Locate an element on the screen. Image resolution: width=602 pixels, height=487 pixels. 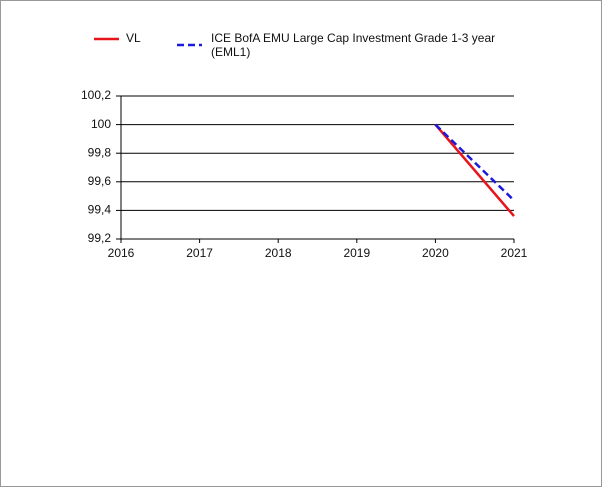
x-tick-label: 2021 is located at coordinates (514, 253).